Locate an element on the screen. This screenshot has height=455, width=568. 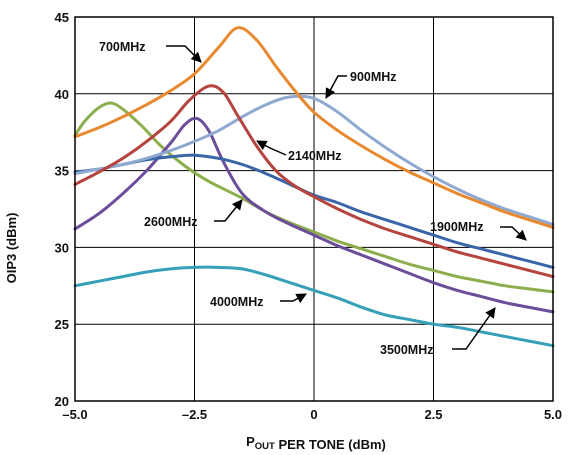
x-axis-title: POUT PER TONE (dBm) is located at coordinates (316, 443).